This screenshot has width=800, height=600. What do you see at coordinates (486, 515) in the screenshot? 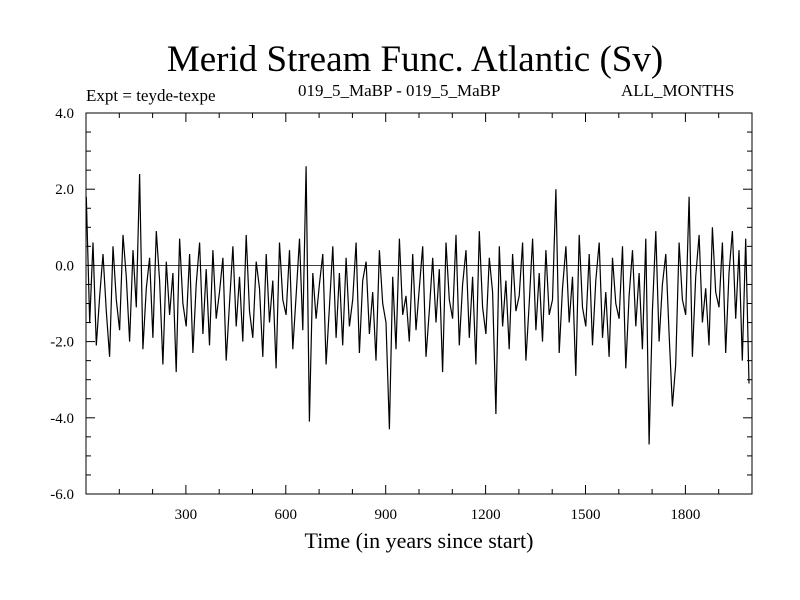
I see `x-tick-label: 1200` at bounding box center [486, 515].